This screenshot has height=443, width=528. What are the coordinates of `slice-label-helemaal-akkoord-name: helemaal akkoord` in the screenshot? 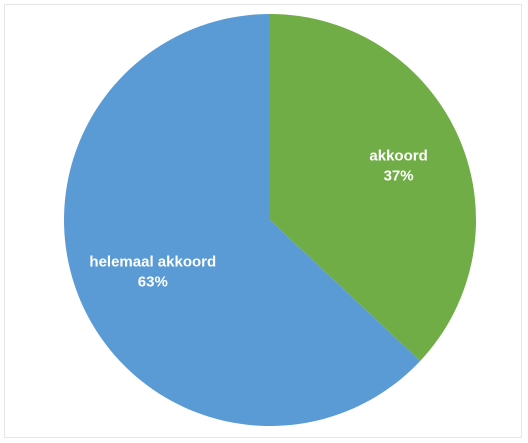 It's located at (152, 262).